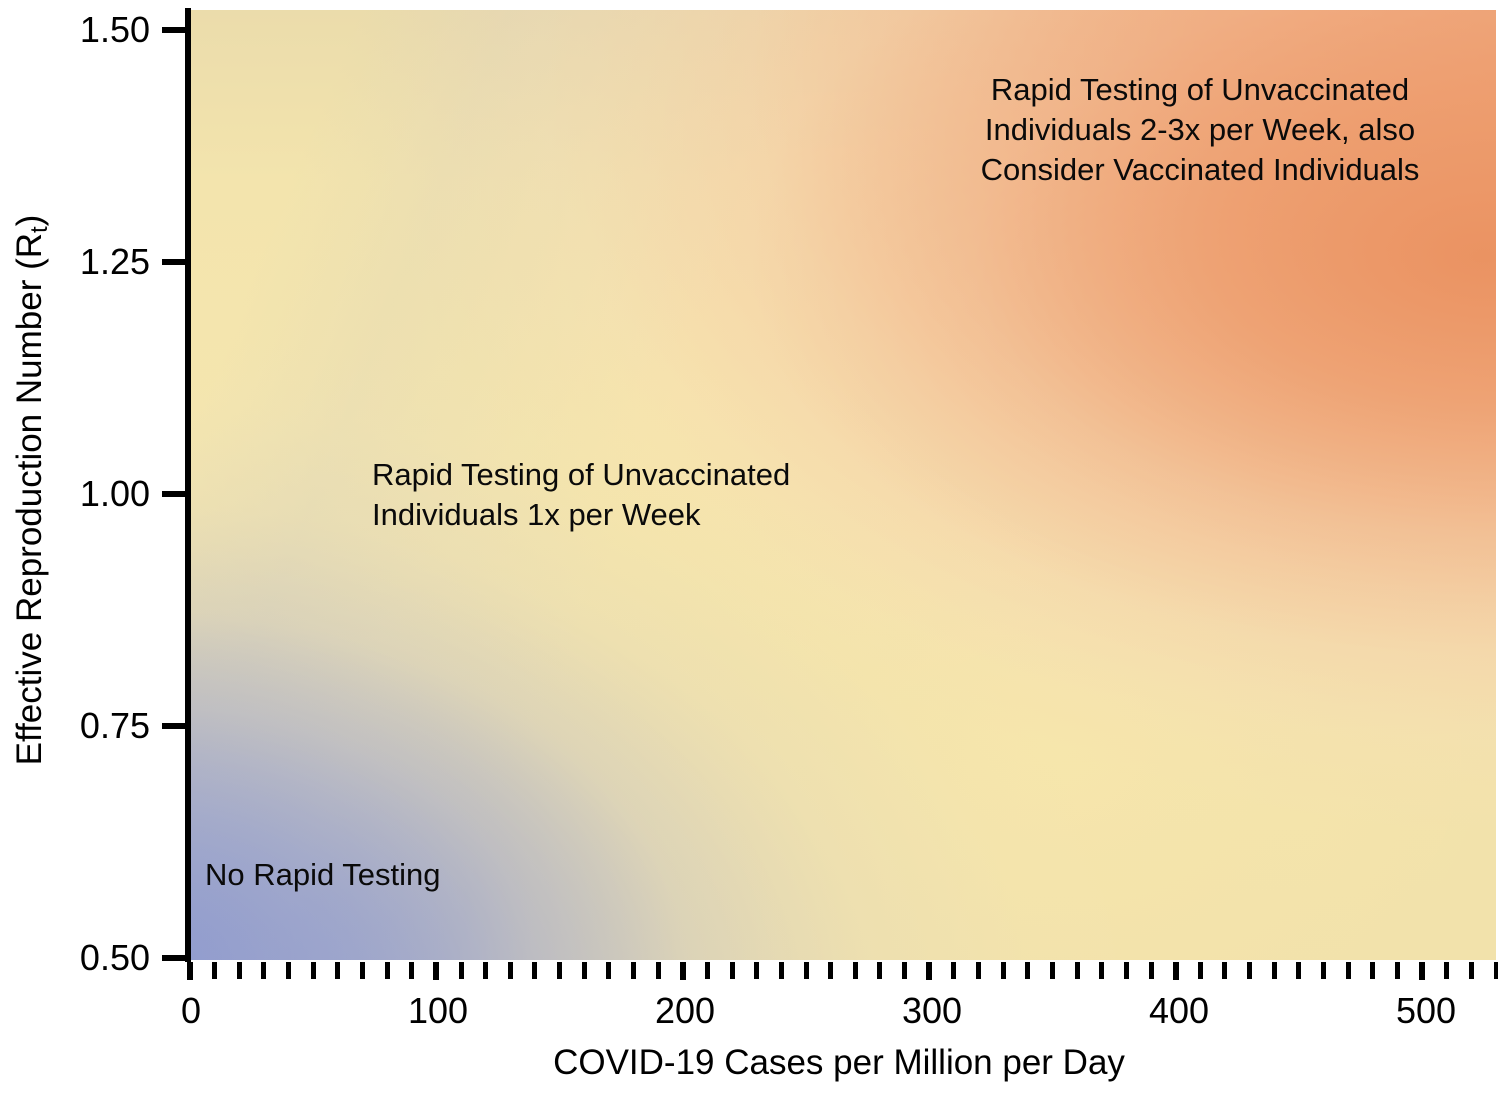  I want to click on y-axis-line, so click(188, 485).